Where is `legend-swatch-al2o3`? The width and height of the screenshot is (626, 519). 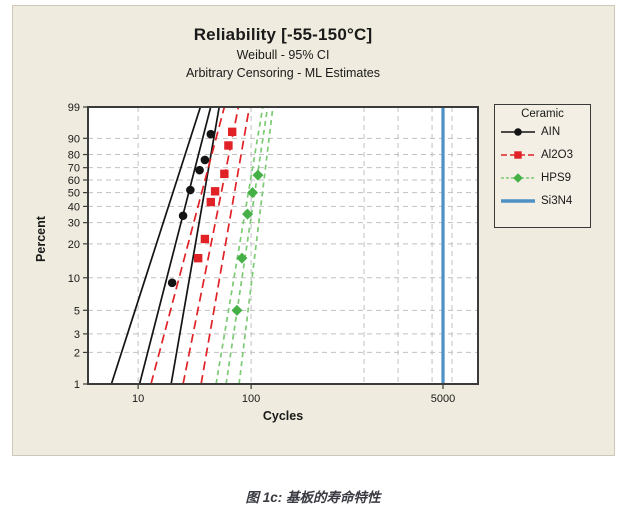
legend-swatch-al2o3 is located at coordinates (518, 154).